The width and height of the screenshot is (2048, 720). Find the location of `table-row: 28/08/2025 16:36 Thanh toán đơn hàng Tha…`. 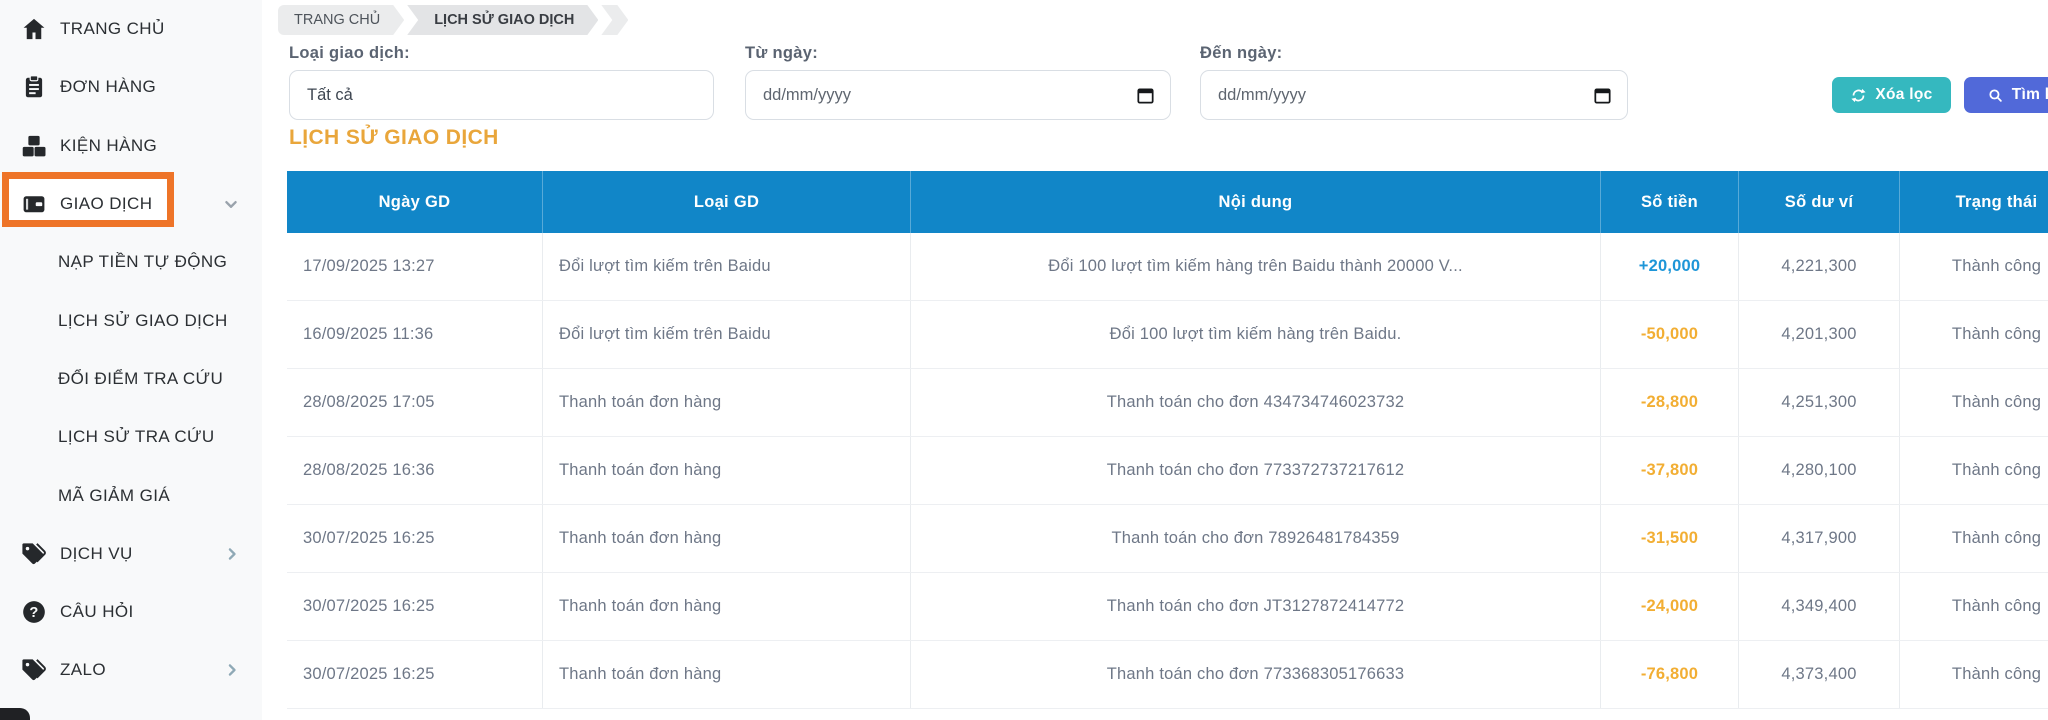

table-row: 28/08/2025 16:36 Thanh toán đơn hàng Tha… is located at coordinates (1167, 471).